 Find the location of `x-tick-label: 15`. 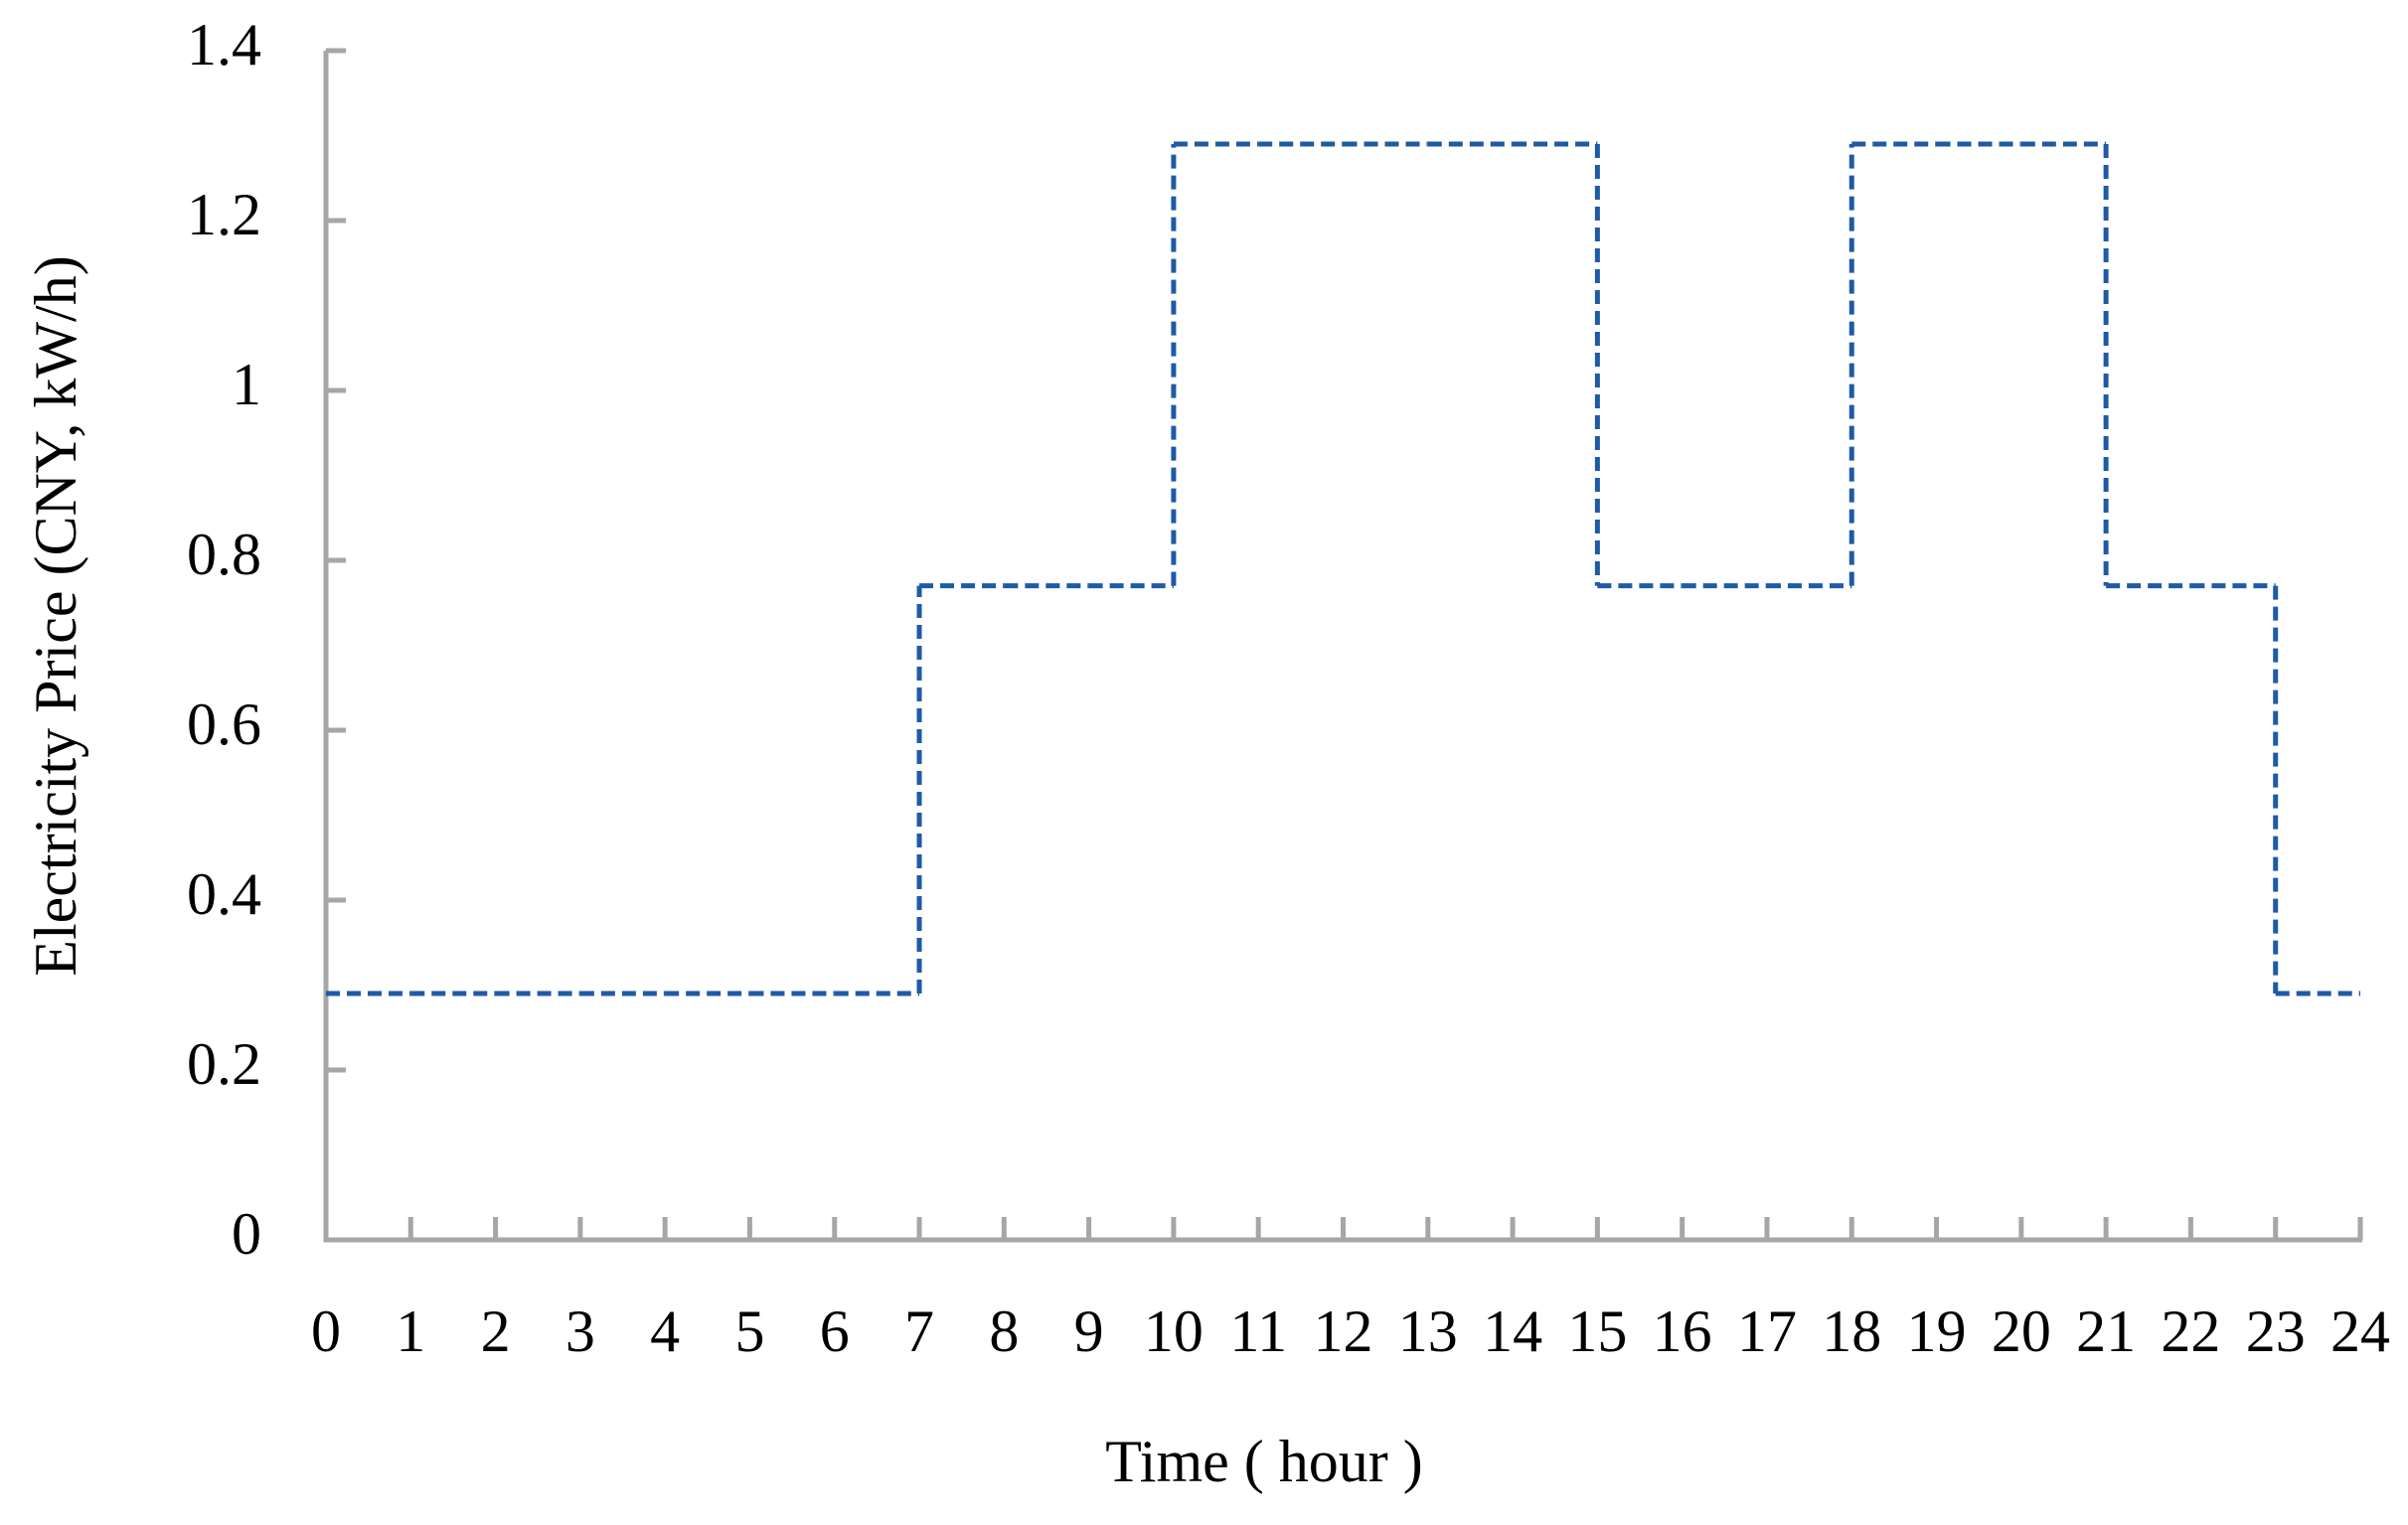

x-tick-label: 15 is located at coordinates (1597, 1331).